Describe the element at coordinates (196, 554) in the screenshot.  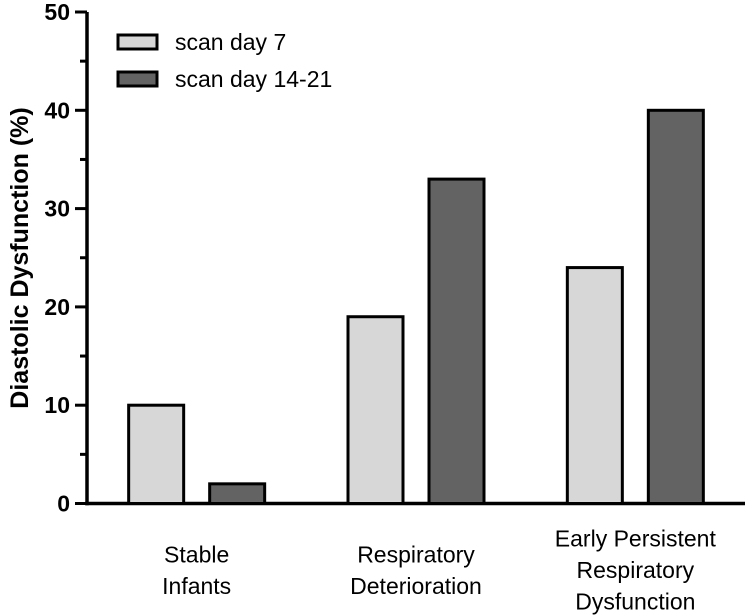
I see `x-category-label-1: Stable` at that location.